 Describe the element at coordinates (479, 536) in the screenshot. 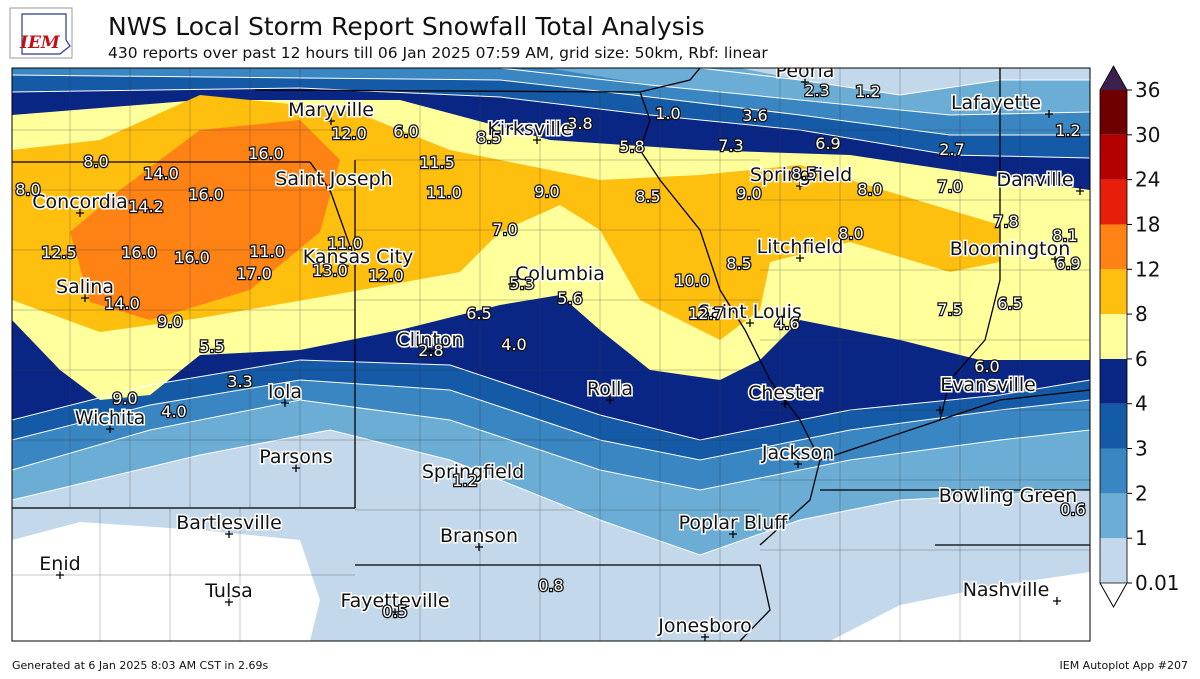

I see `city-label: Branson` at that location.